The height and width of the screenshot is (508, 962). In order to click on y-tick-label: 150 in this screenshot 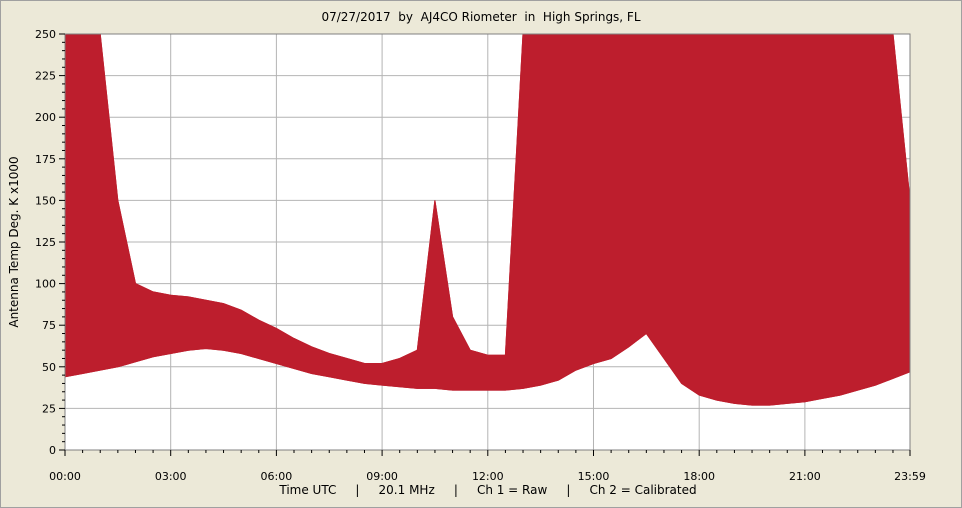, I will do `click(45, 200)`.